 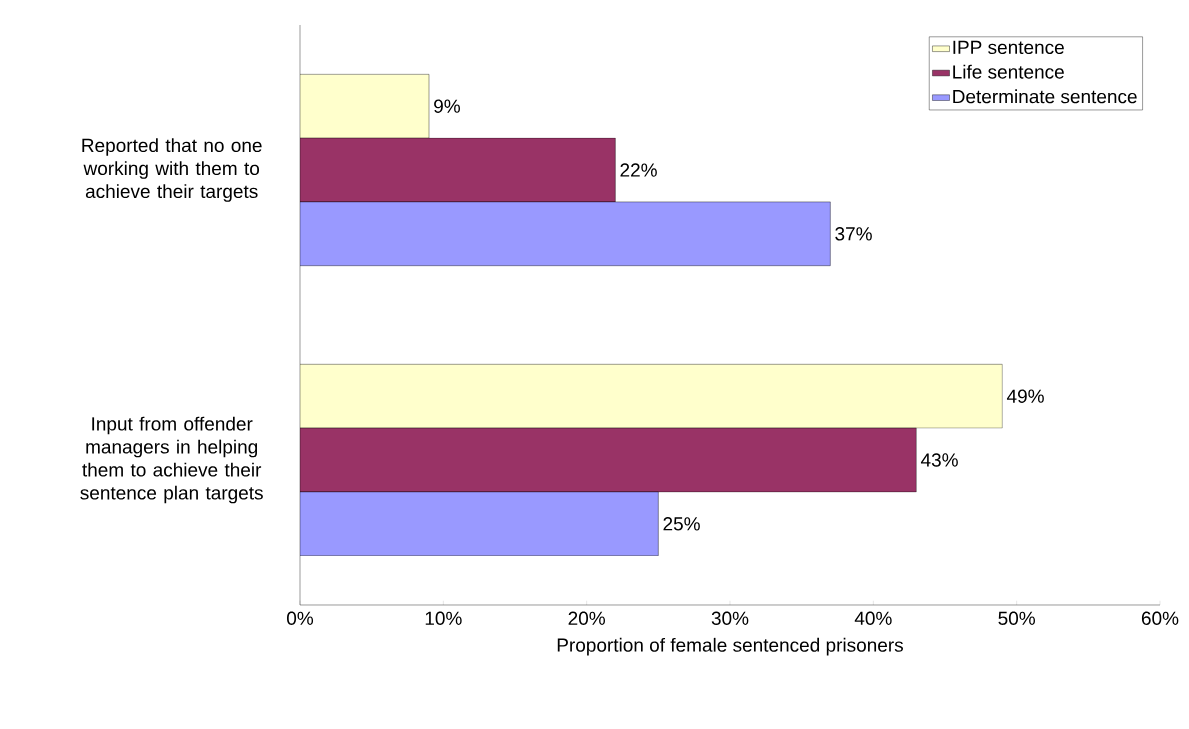 I want to click on data-label: 9%, so click(x=447, y=106).